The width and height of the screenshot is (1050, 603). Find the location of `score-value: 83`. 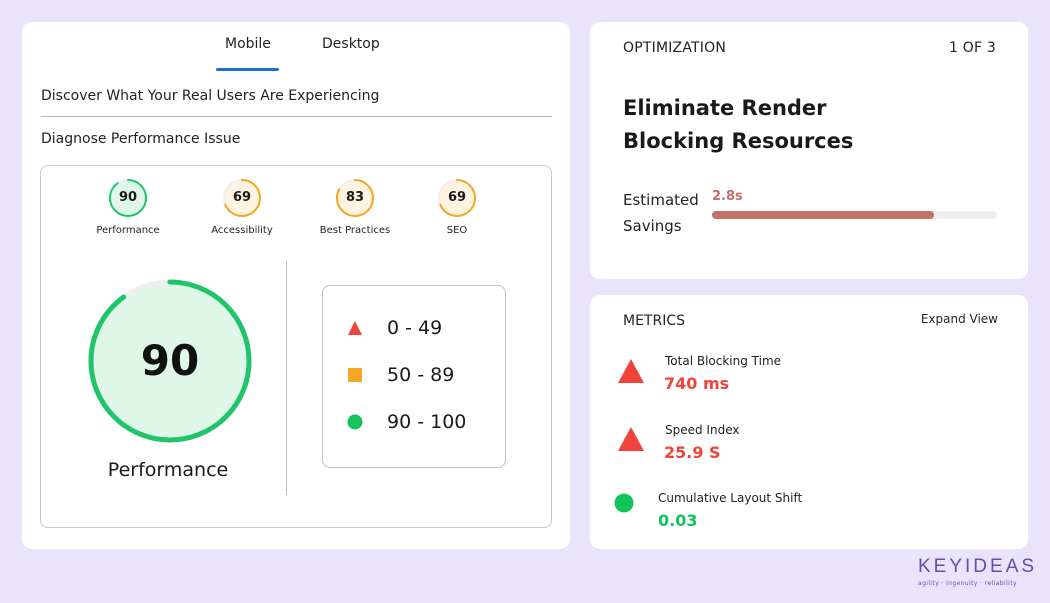

score-value: 83 is located at coordinates (355, 197).